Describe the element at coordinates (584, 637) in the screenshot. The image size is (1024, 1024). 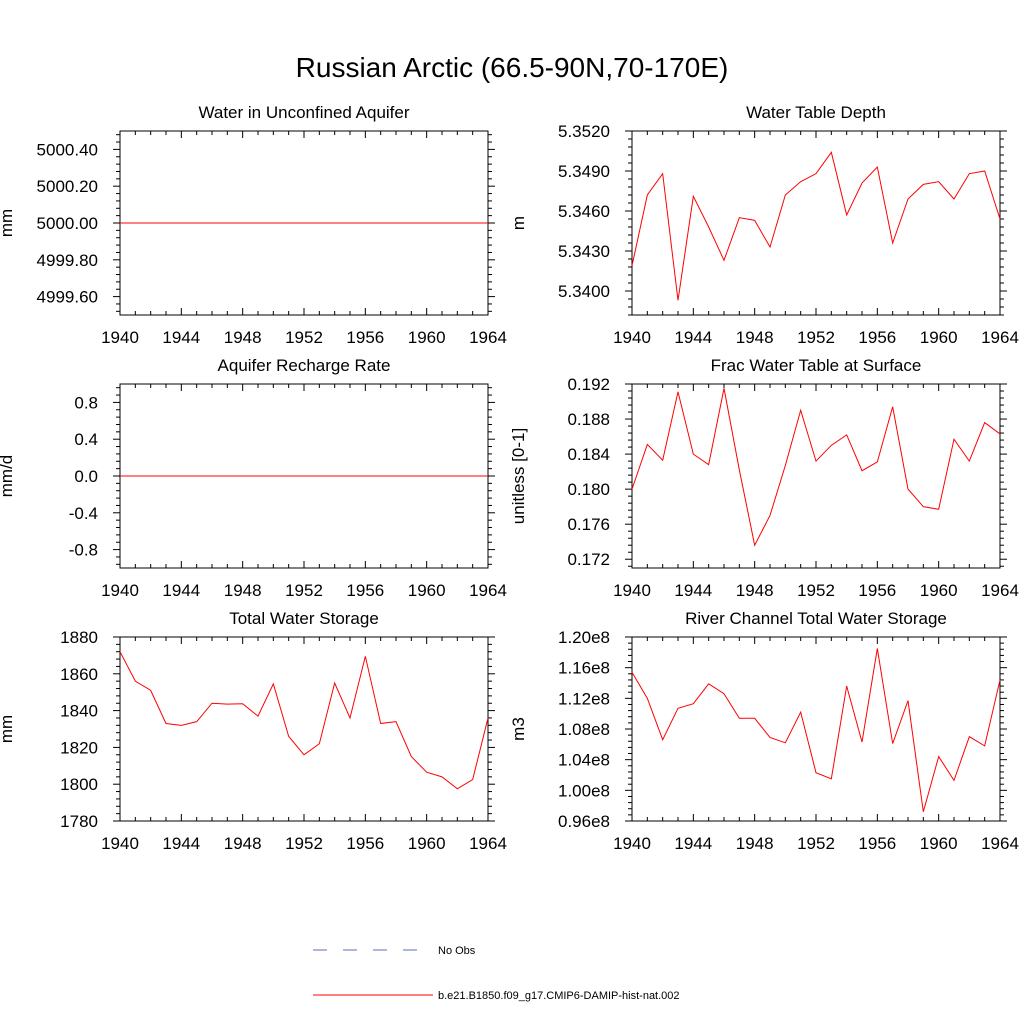
I see `y-tick-label: 1.20e8` at that location.